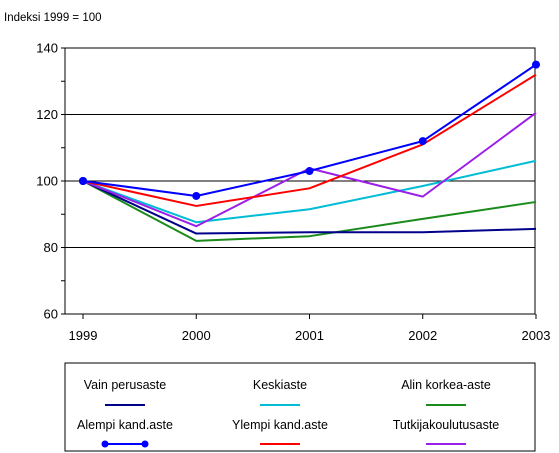 The image size is (559, 453). I want to click on y-tick-label: 140, so click(47, 48).